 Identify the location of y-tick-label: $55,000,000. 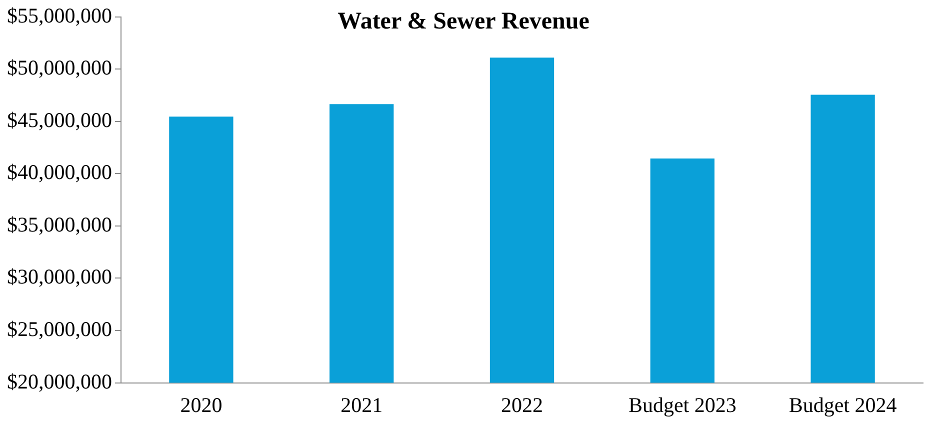
(59, 15).